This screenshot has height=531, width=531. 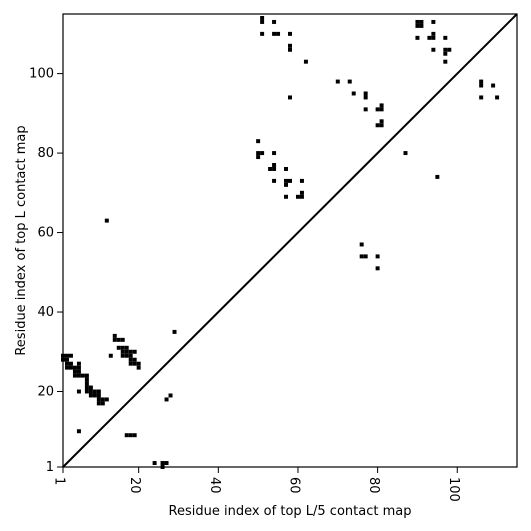 I want to click on y-tick-label: 80, so click(x=45, y=153).